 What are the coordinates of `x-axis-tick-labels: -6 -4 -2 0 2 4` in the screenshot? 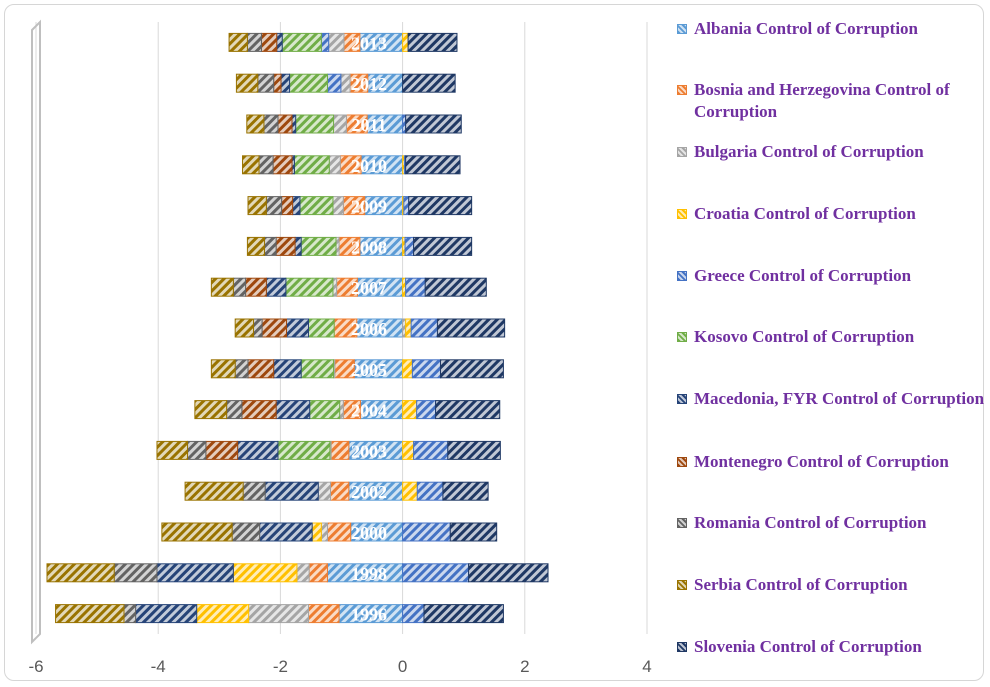 It's located at (339, 666).